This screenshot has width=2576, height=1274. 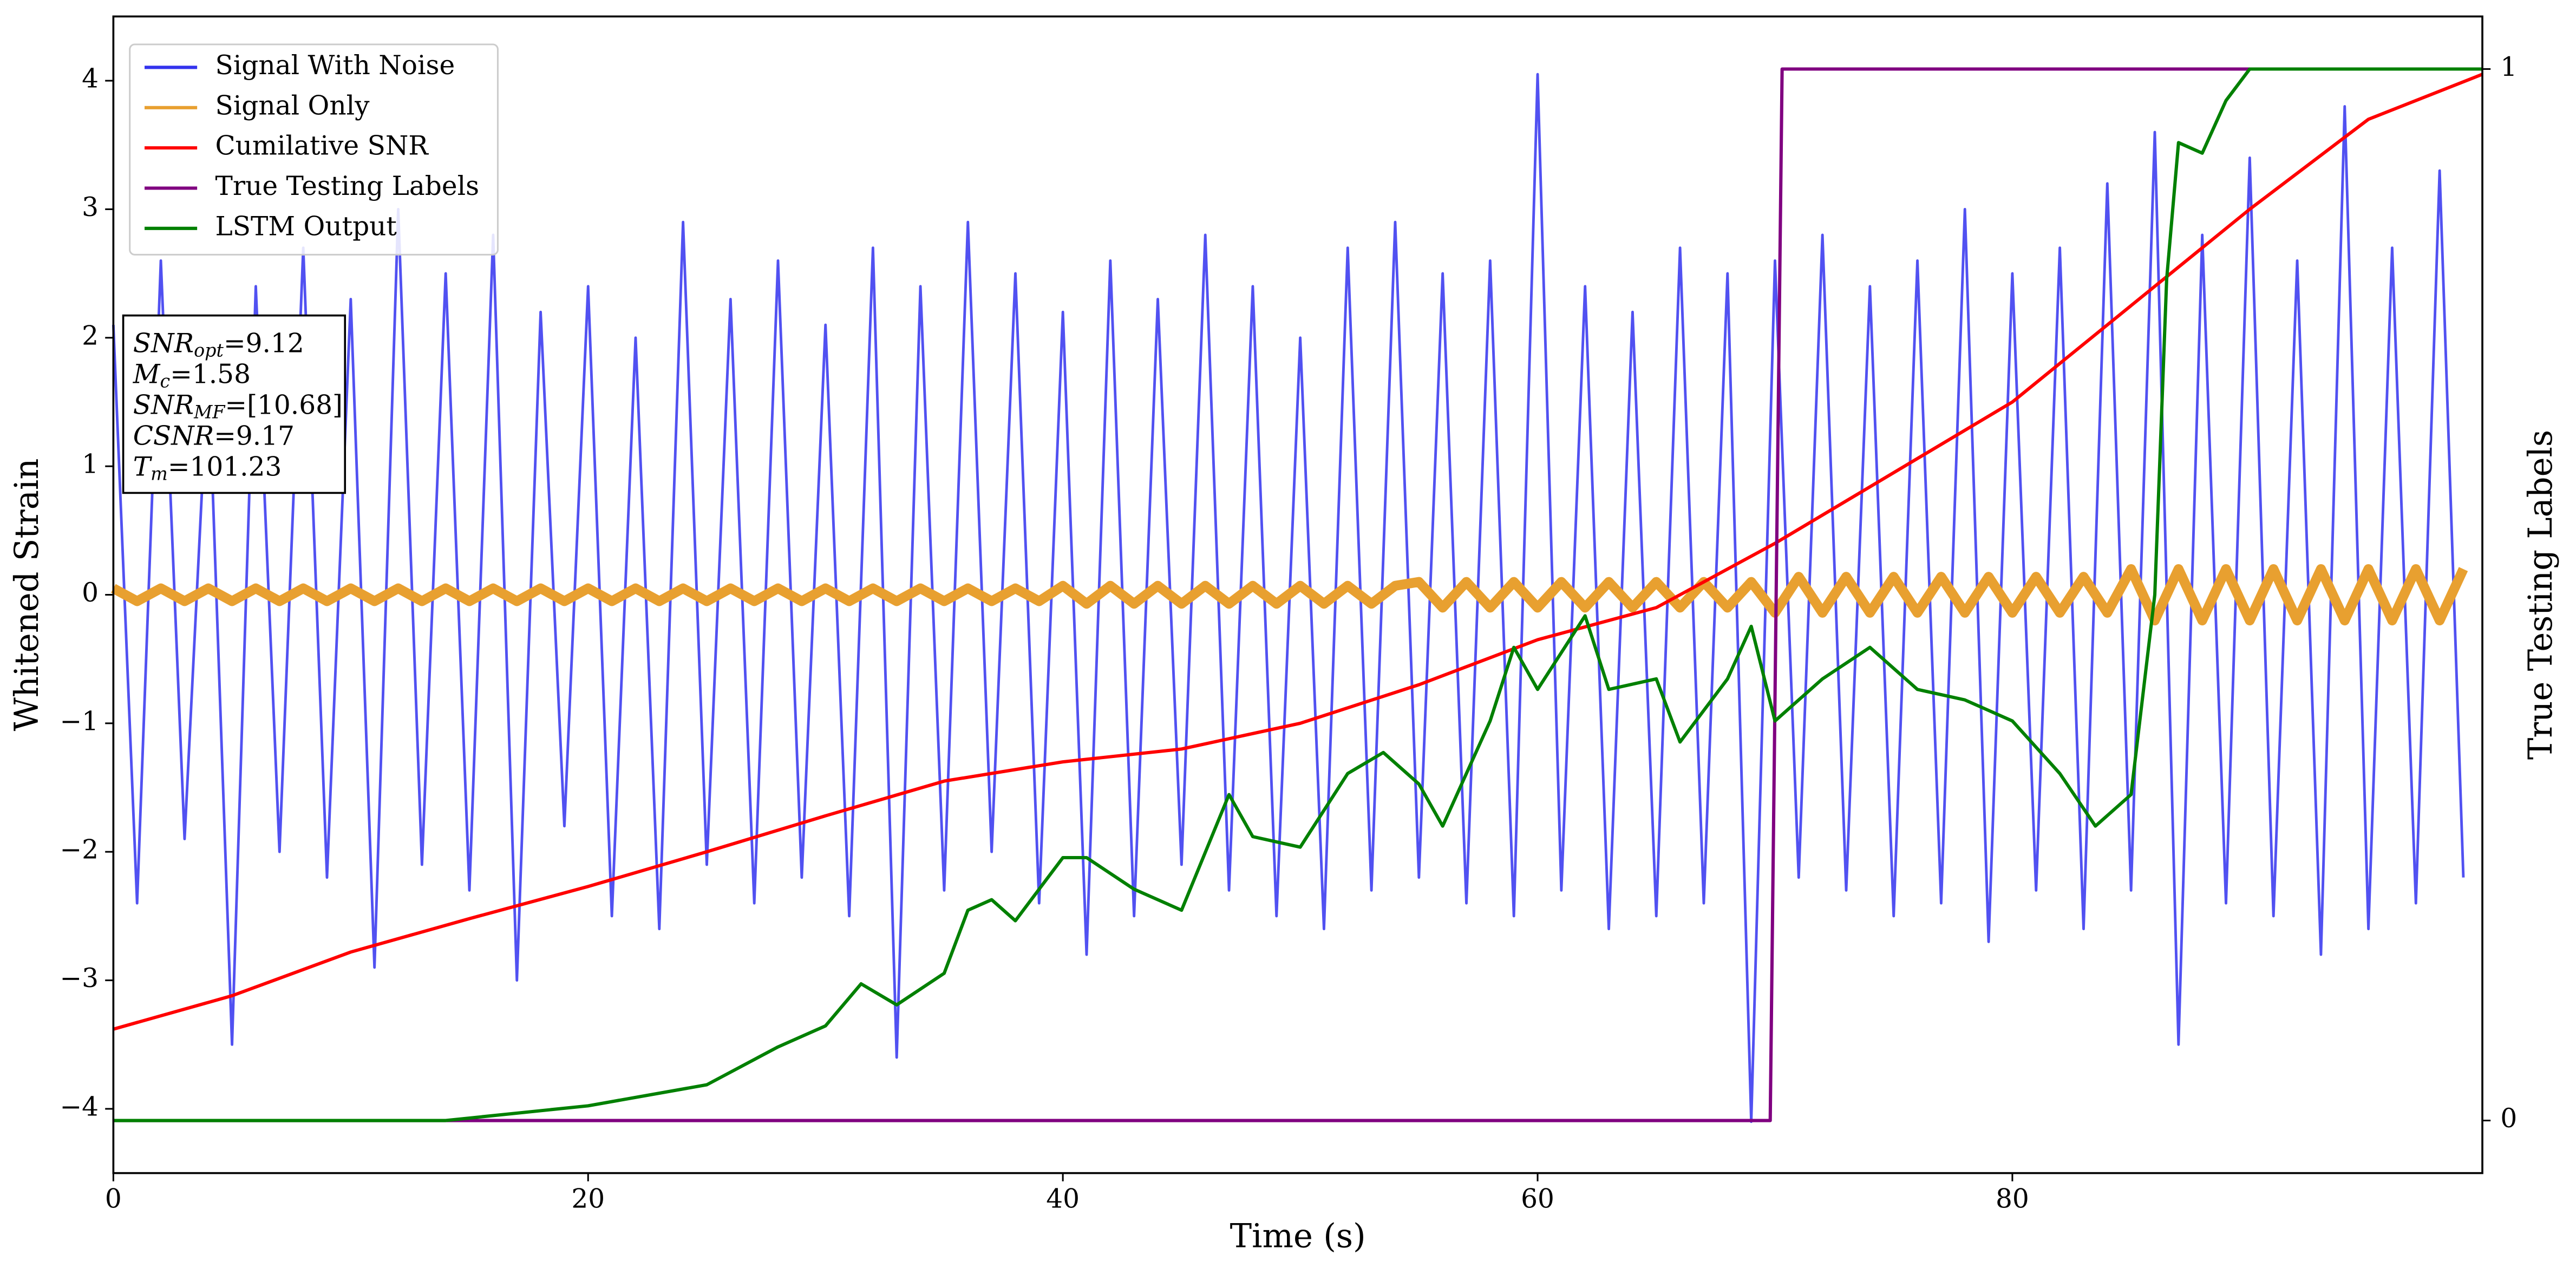 What do you see at coordinates (284, 405) in the screenshot?
I see `annotation-value: =[10.68]` at bounding box center [284, 405].